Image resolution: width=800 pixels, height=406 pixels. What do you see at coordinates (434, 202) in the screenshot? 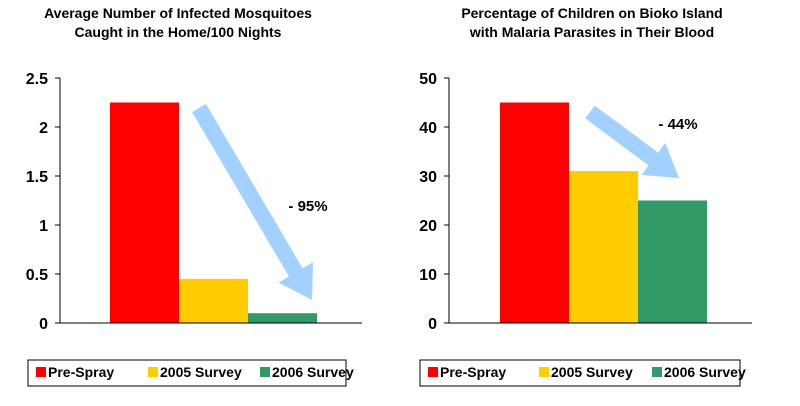
I see `y-axis-ticks: 0 10 20 30 40 50` at bounding box center [434, 202].